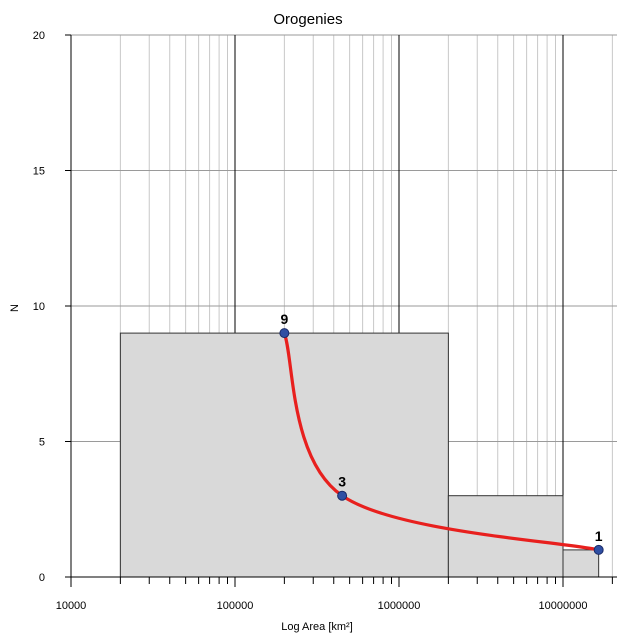 The image size is (617, 635). I want to click on histogram-bar, so click(581, 563).